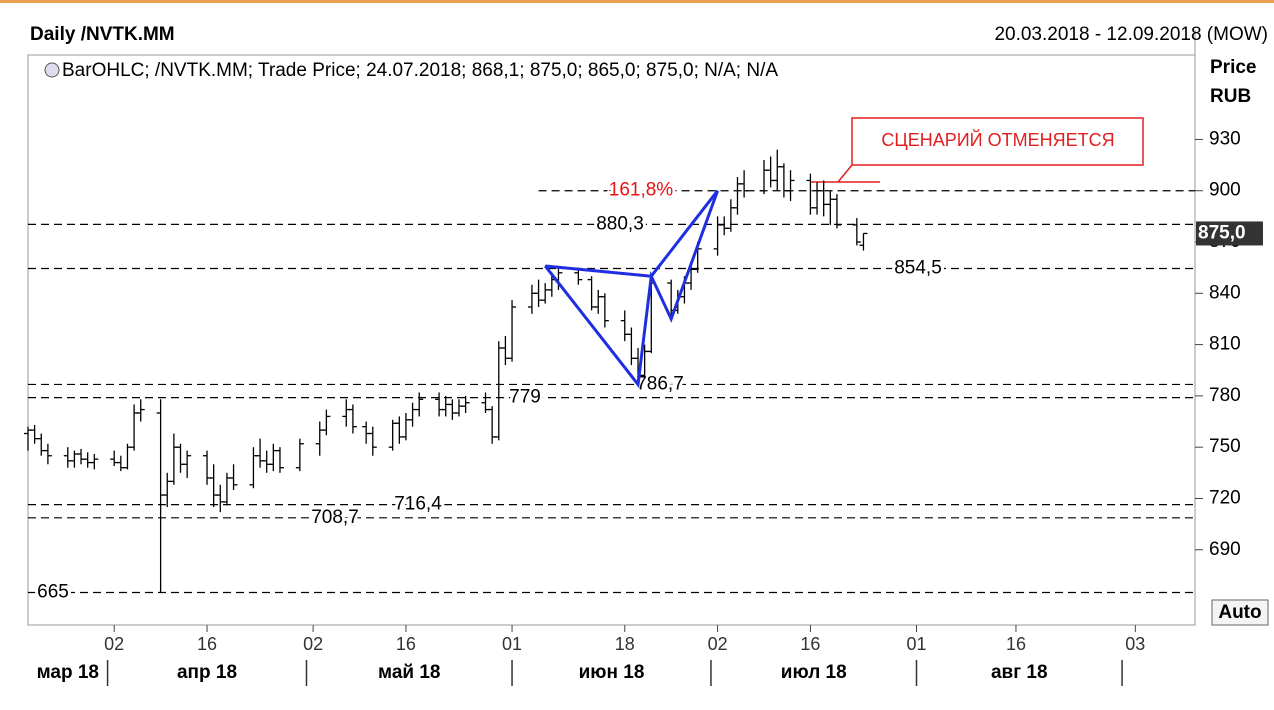  Describe the element at coordinates (53, 592) in the screenshot. I see `level-label: 665` at that location.